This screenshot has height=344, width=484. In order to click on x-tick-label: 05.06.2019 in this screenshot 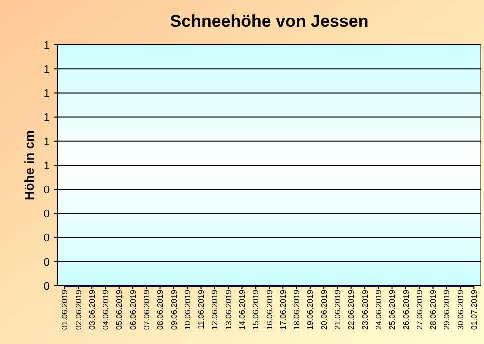, I will do `click(119, 309)`.